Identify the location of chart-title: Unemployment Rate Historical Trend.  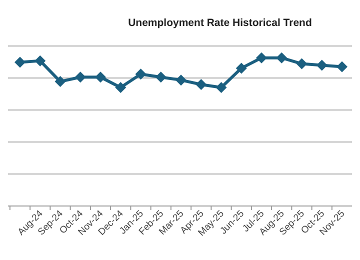
(220, 23).